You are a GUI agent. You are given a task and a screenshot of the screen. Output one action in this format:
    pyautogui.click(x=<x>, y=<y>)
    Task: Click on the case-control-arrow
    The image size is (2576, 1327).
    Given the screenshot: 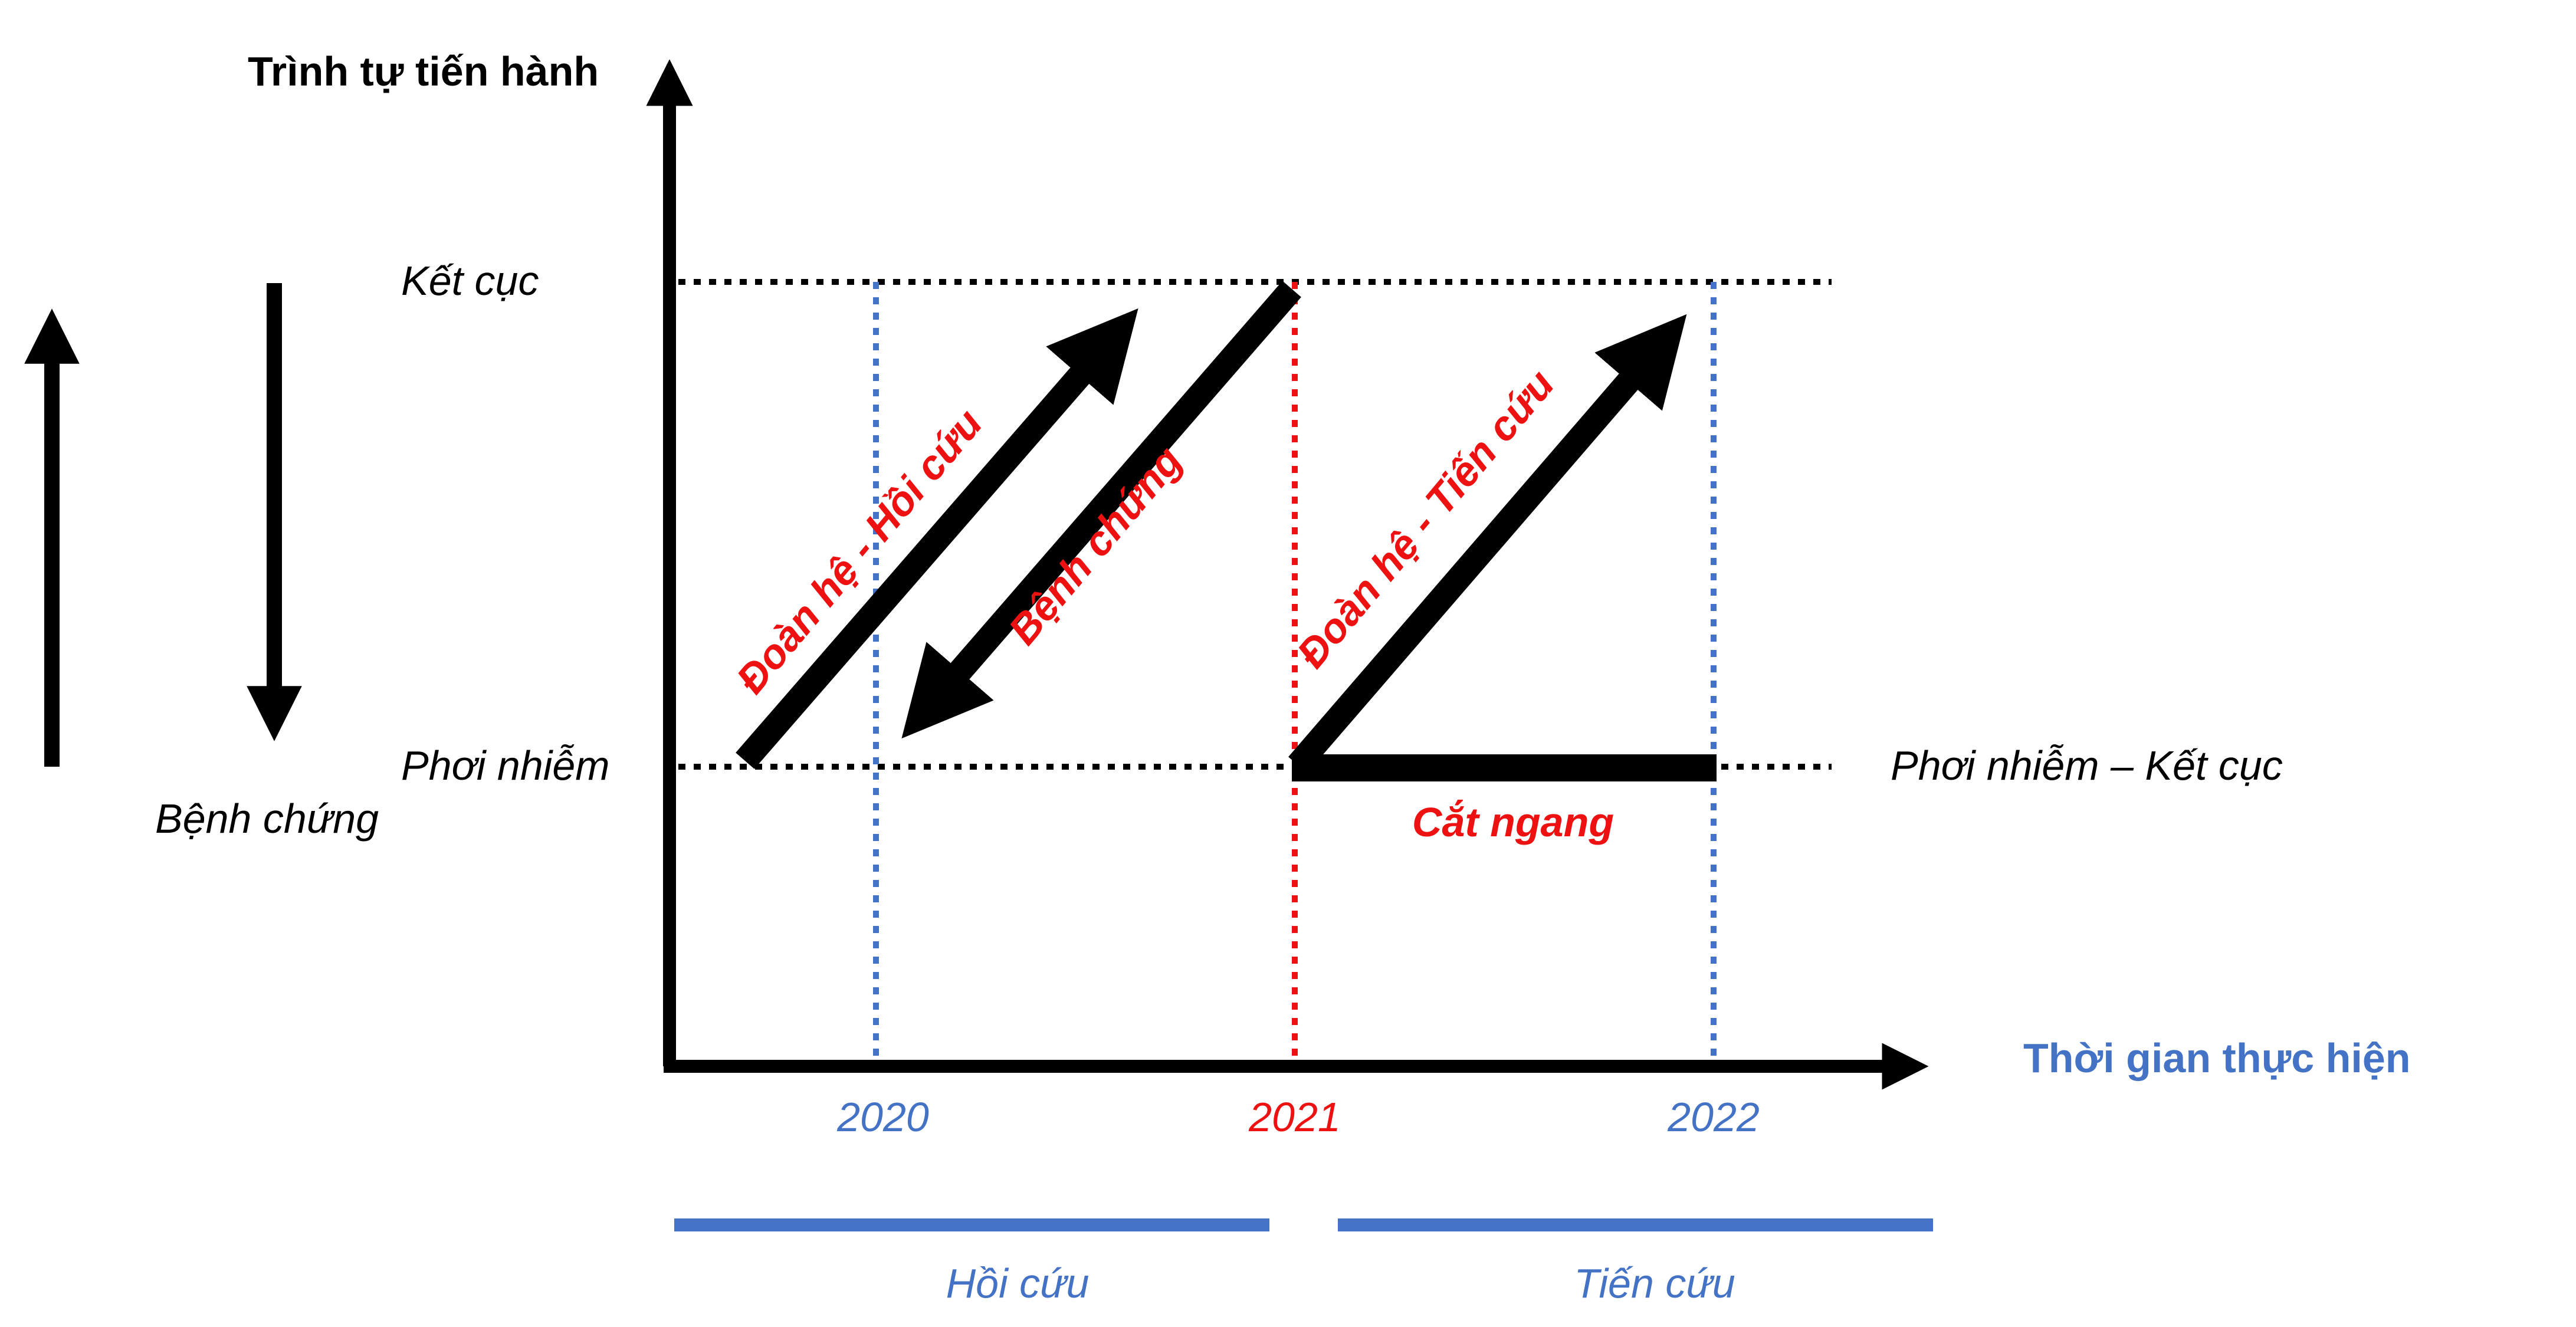 What is the action you would take?
    pyautogui.click(x=1101, y=510)
    